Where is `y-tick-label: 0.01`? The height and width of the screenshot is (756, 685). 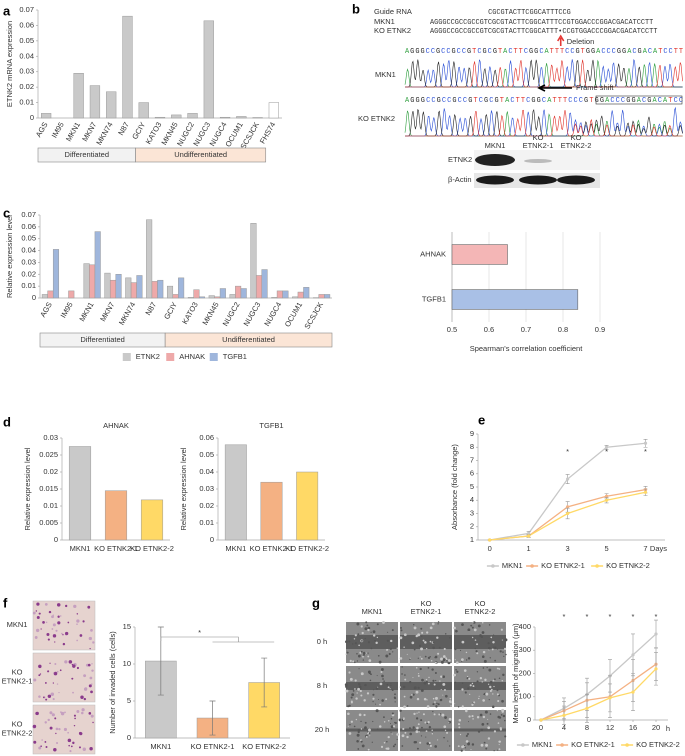
y-tick-label: 0.01 is located at coordinates (206, 522).